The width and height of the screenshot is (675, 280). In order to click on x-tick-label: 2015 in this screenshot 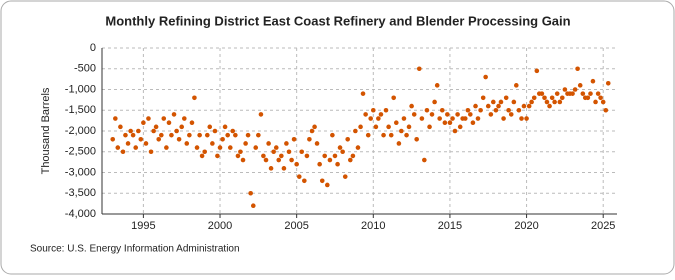, I will do `click(450, 226)`.